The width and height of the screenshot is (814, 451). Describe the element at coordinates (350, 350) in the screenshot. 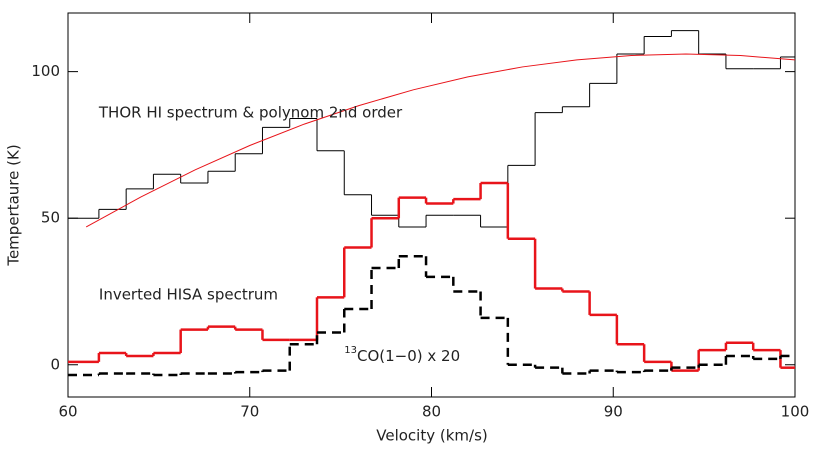

I see `annotation-superscript: 13` at that location.